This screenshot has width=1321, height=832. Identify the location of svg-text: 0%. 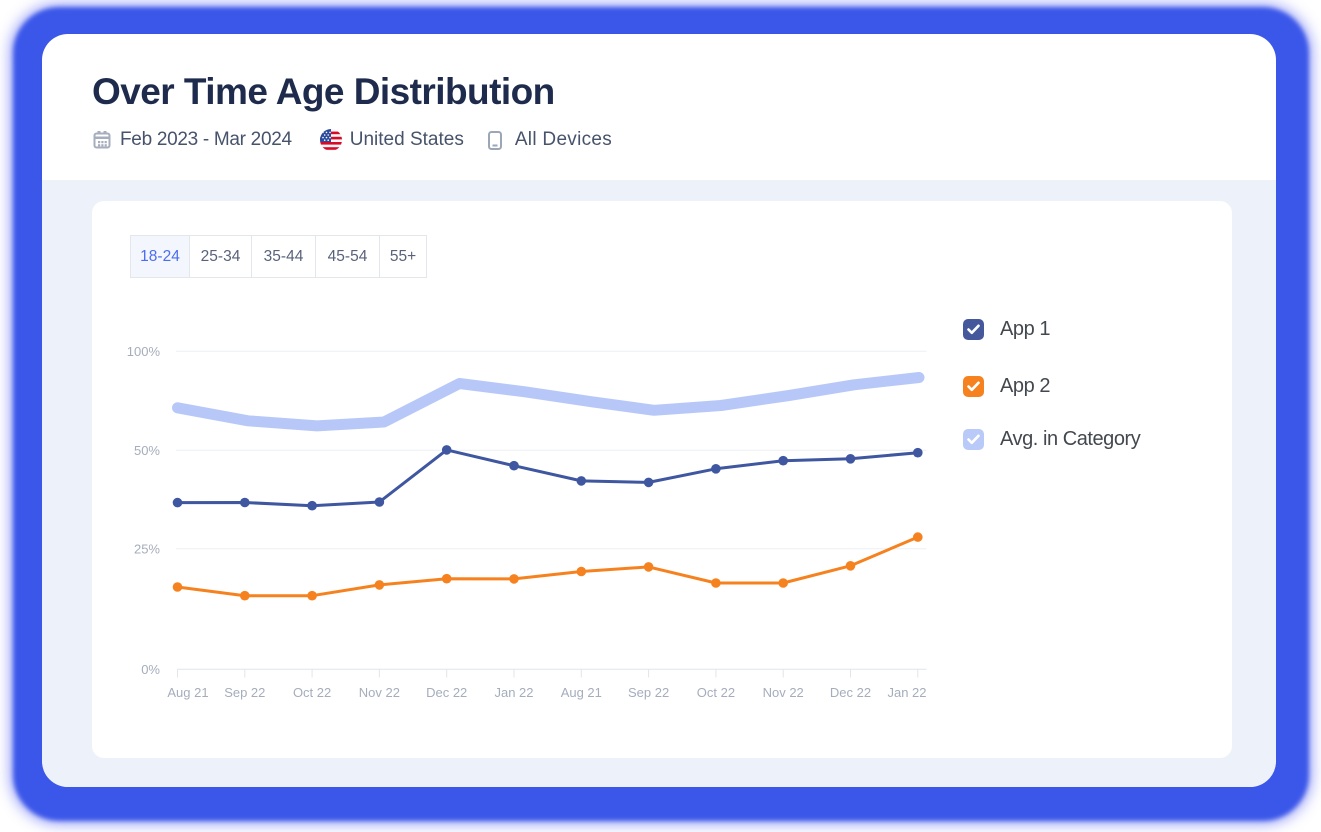
(150, 669).